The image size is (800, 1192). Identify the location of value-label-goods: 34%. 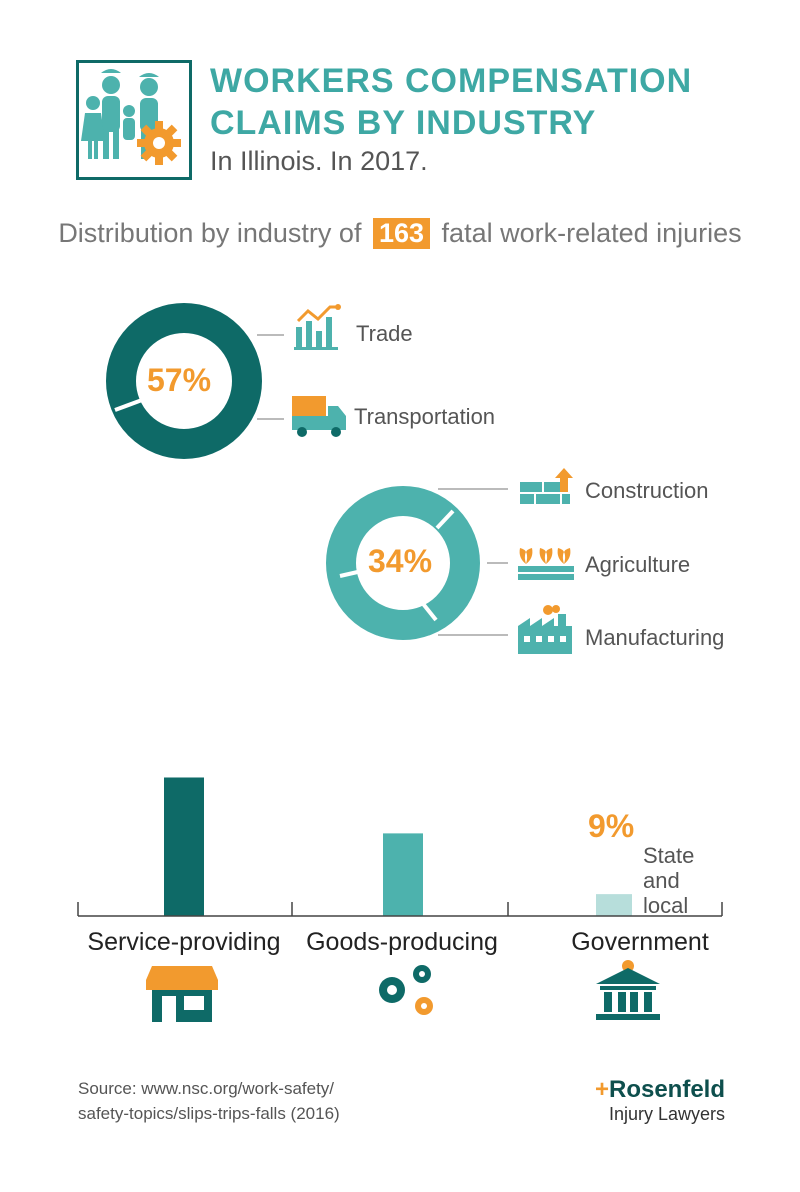
(400, 561).